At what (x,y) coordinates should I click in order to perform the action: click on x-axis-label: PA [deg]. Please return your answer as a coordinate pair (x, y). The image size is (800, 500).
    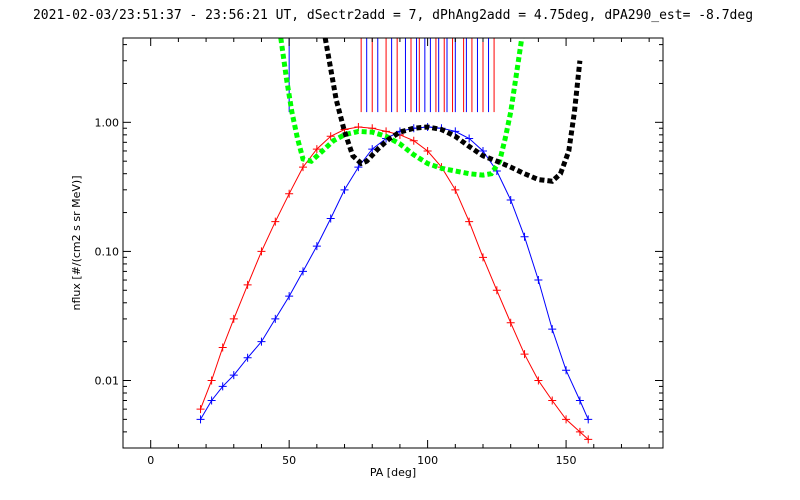
    Looking at the image, I should click on (393, 472).